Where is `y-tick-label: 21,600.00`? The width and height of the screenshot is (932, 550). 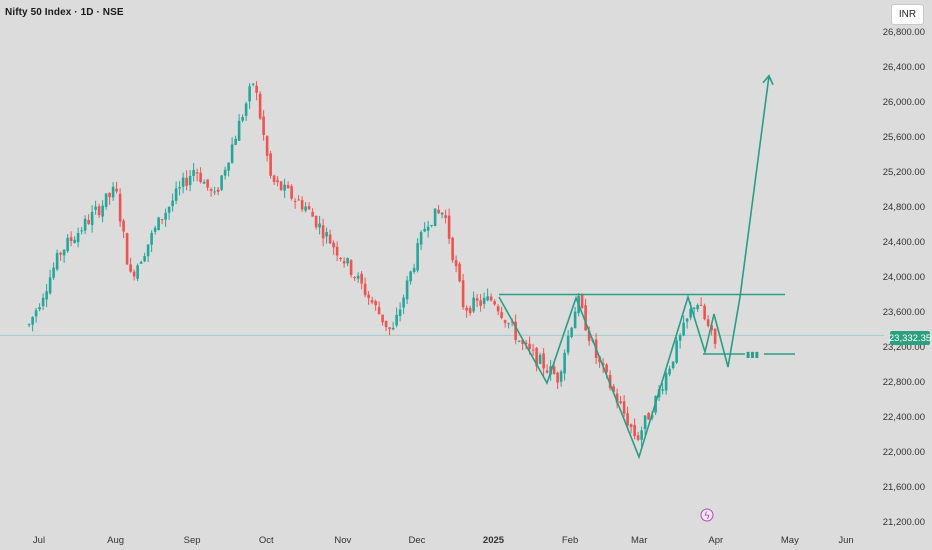 y-tick-label: 21,600.00 is located at coordinates (904, 487).